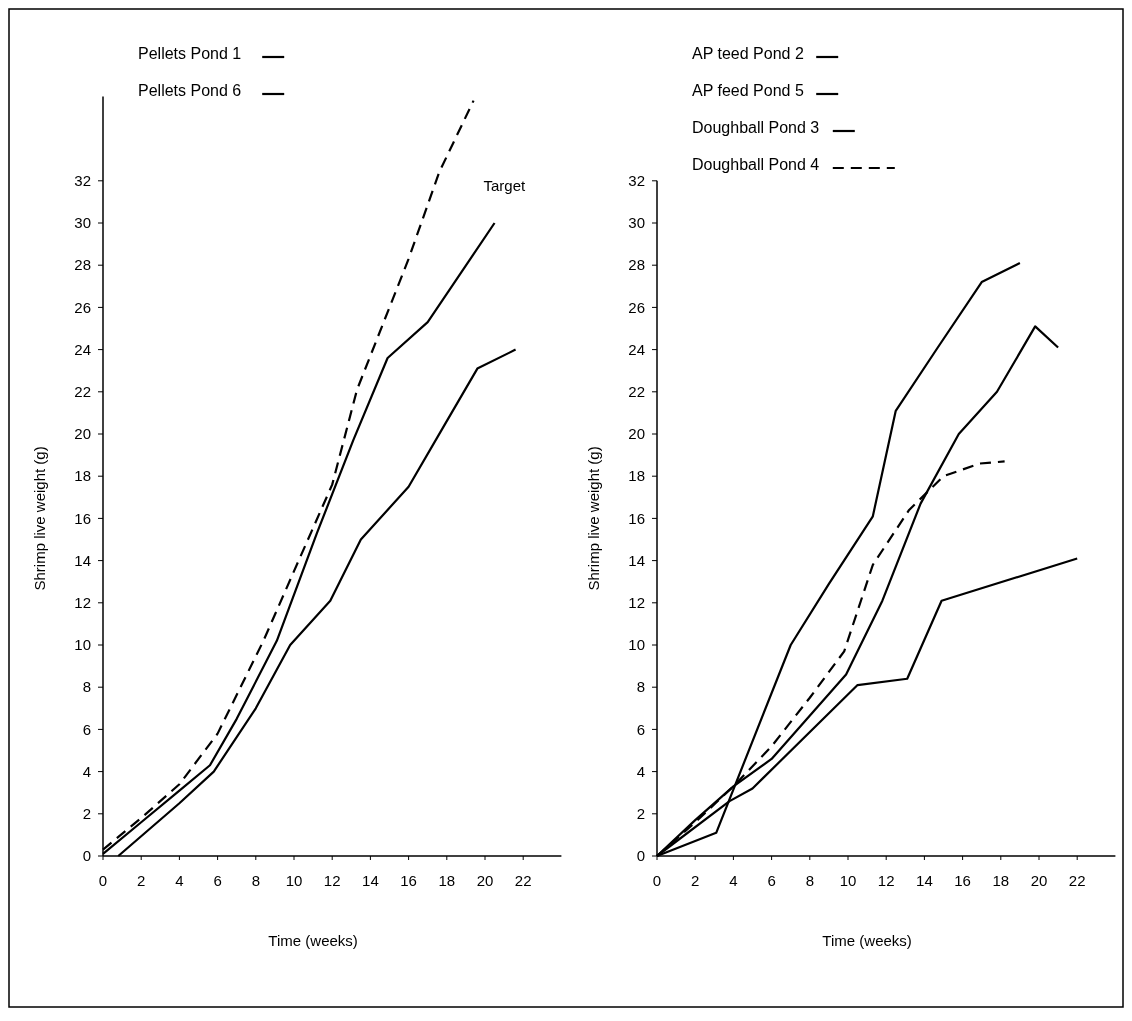 The image size is (1132, 1021). Describe the element at coordinates (748, 90) in the screenshot. I see `legend-label: AP feed Pond 5` at that location.